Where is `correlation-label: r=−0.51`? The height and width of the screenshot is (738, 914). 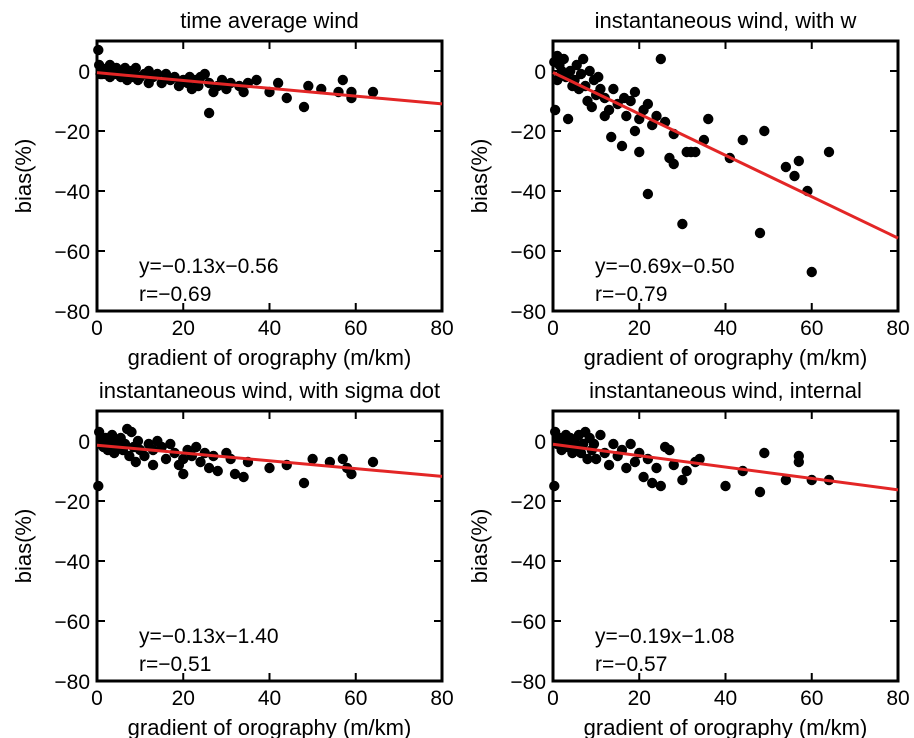
correlation-label: r=−0.51 is located at coordinates (175, 664).